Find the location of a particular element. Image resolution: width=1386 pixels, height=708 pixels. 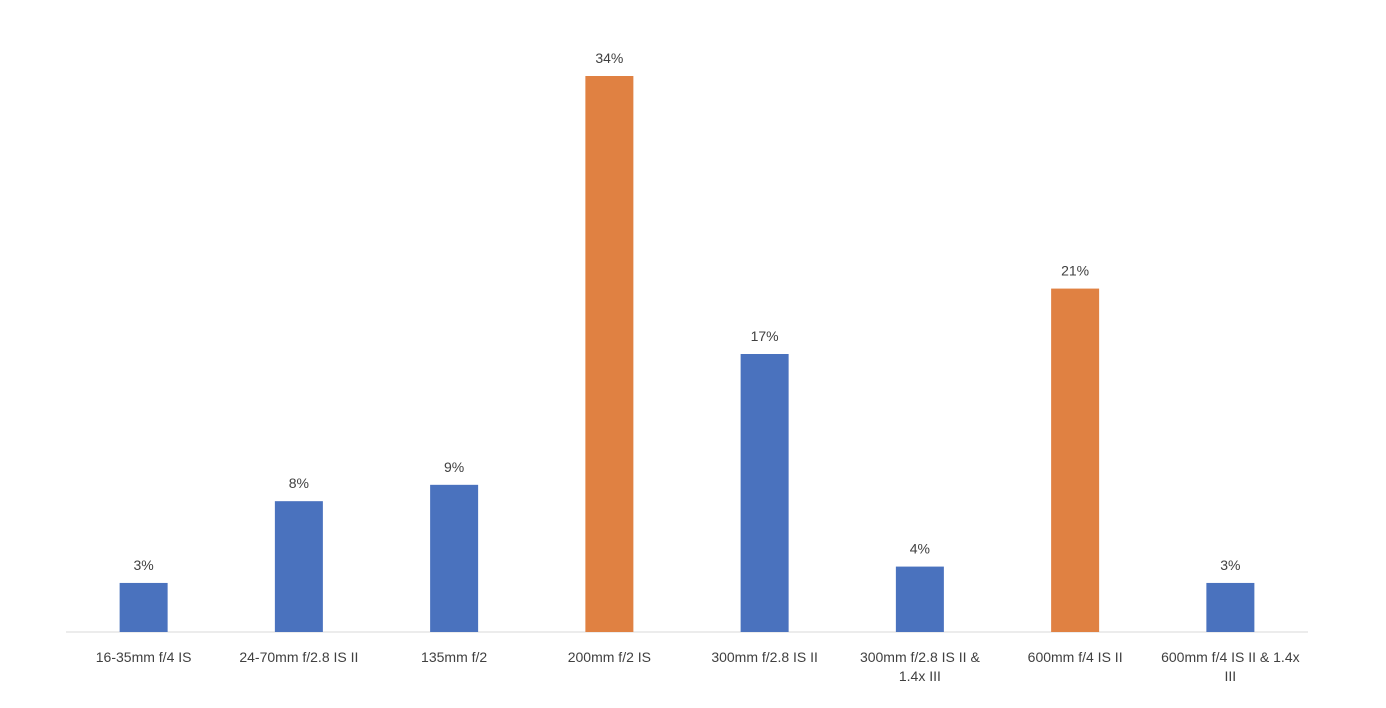

data-label: 4% is located at coordinates (920, 549).